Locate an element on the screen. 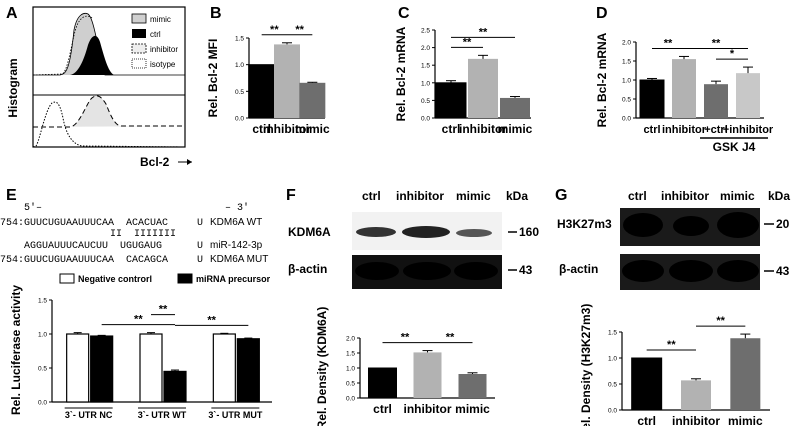  chart-e-legend-label: miRNA precursor is located at coordinates (233, 279).